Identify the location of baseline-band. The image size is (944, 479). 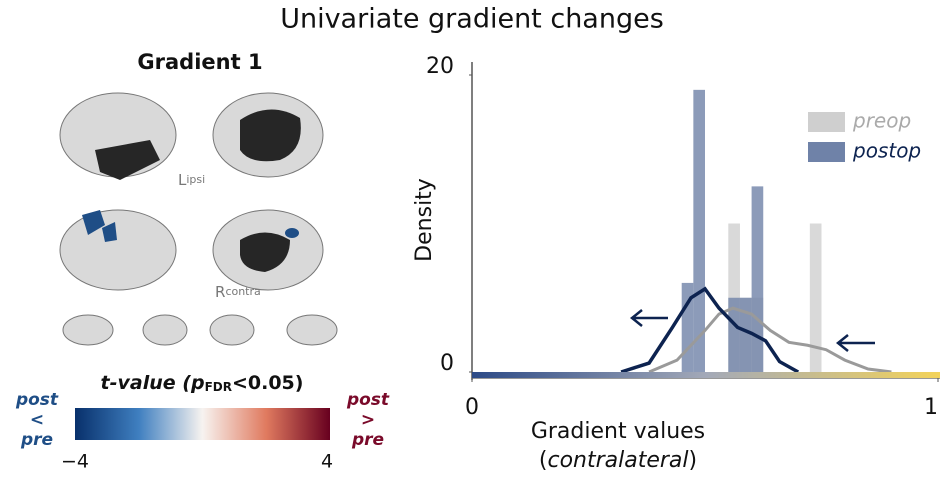
(706, 375).